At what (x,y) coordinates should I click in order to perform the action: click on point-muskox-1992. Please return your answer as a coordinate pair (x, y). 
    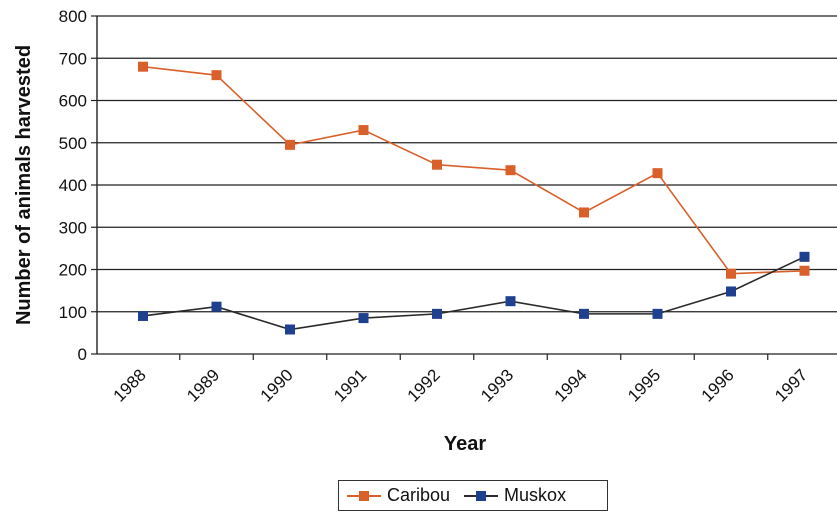
    Looking at the image, I should click on (437, 313).